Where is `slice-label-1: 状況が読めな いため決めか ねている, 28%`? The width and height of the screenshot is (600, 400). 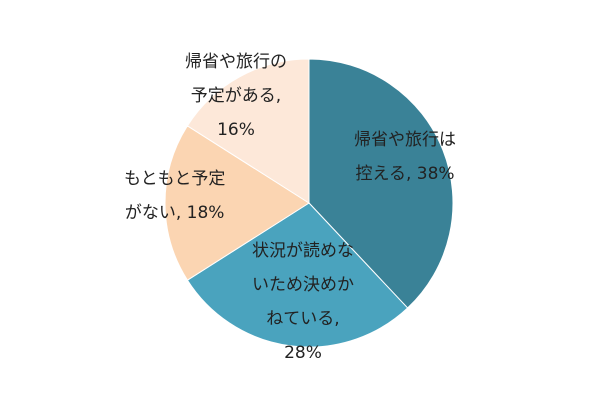 slice-label-1: 状況が読めな いため決めか ねている, 28% is located at coordinates (303, 302).